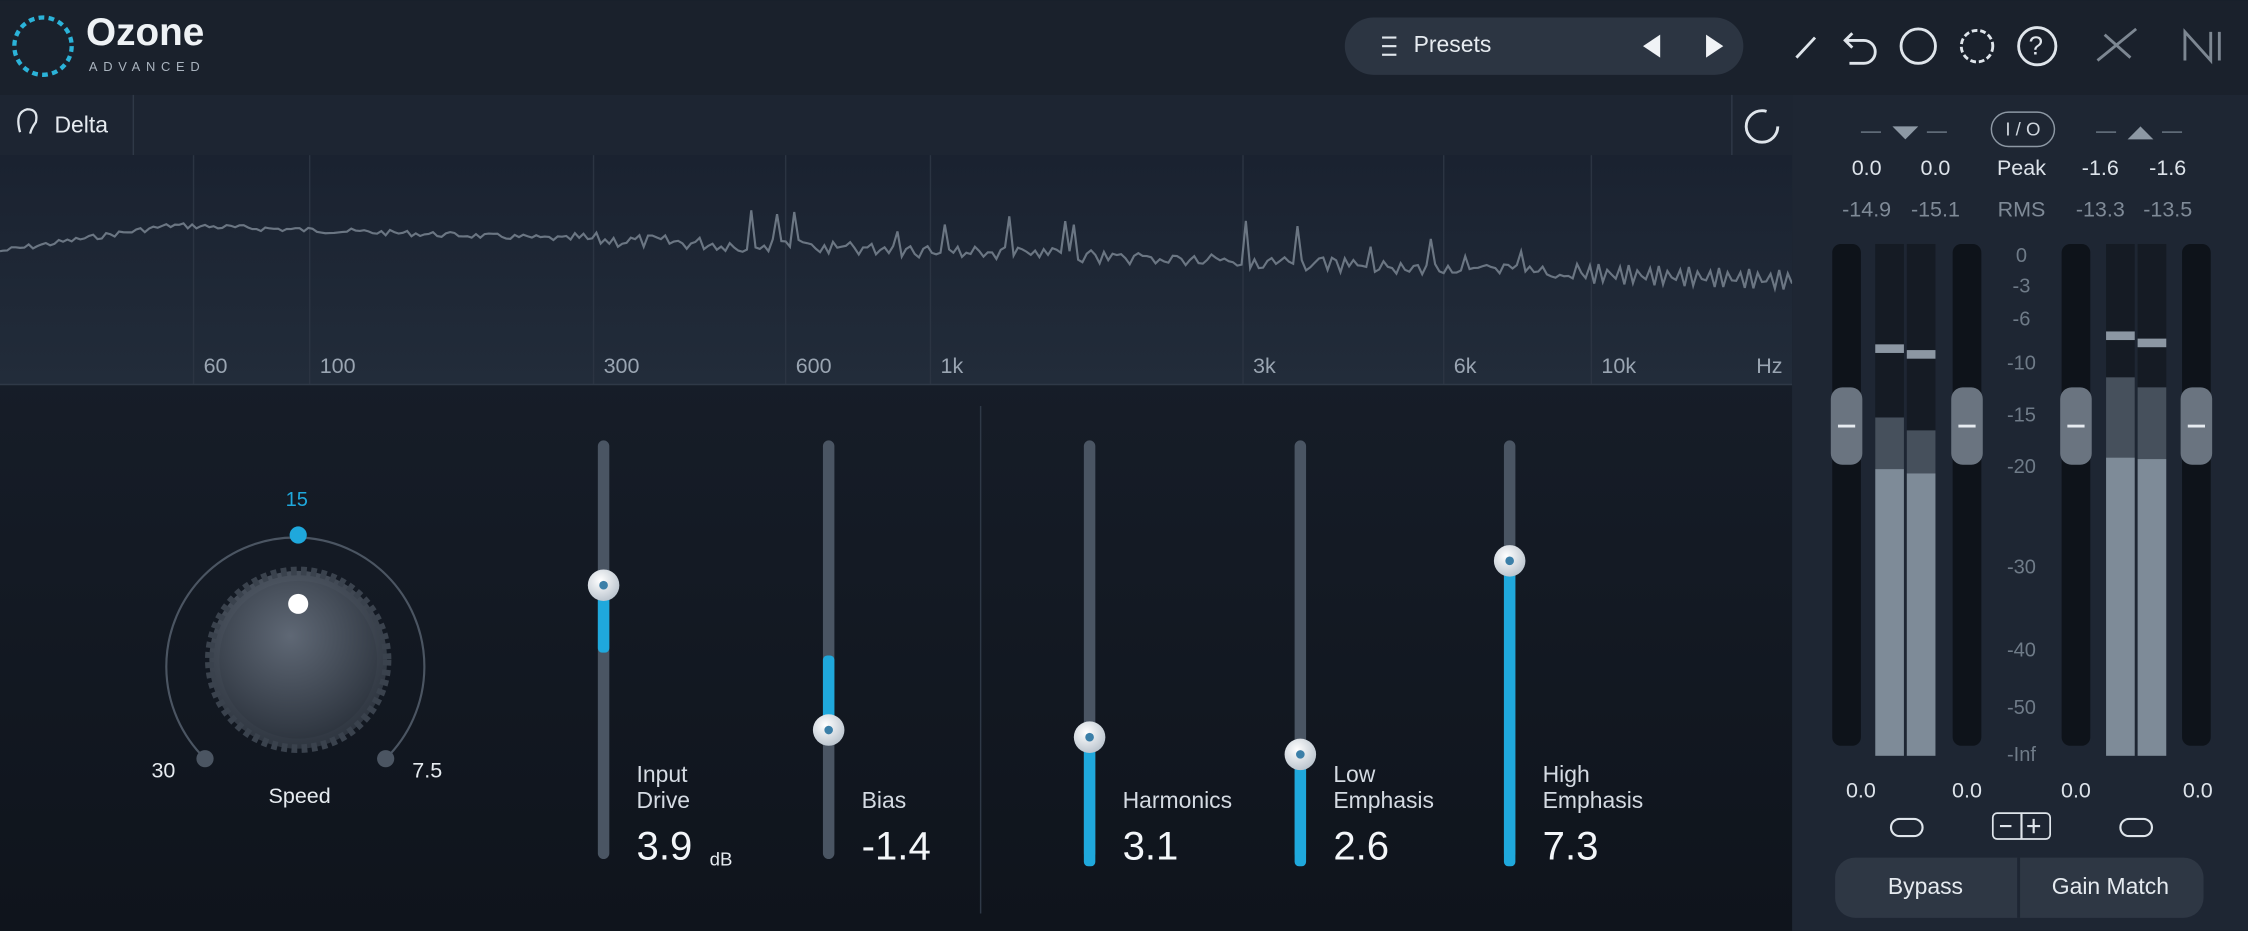 This screenshot has width=2248, height=931. I want to click on presets-button, so click(1544, 46).